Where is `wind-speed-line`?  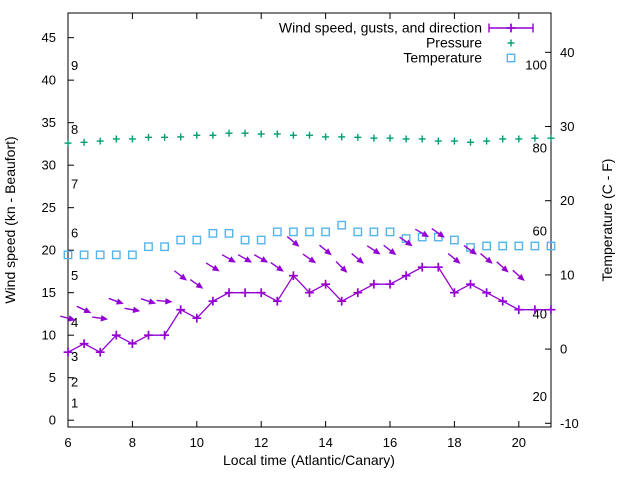
wind-speed-line is located at coordinates (309, 309).